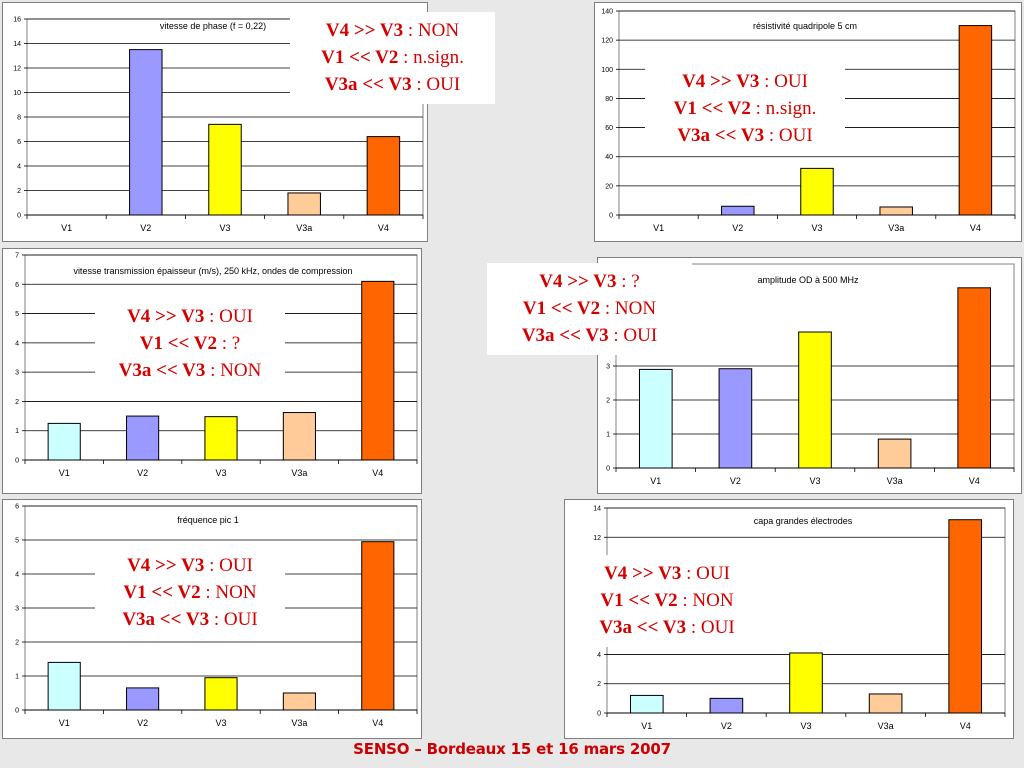 This screenshot has width=1024, height=768. What do you see at coordinates (213, 26) in the screenshot?
I see `chart-title: vitesse de phase (f = 0,22)` at bounding box center [213, 26].